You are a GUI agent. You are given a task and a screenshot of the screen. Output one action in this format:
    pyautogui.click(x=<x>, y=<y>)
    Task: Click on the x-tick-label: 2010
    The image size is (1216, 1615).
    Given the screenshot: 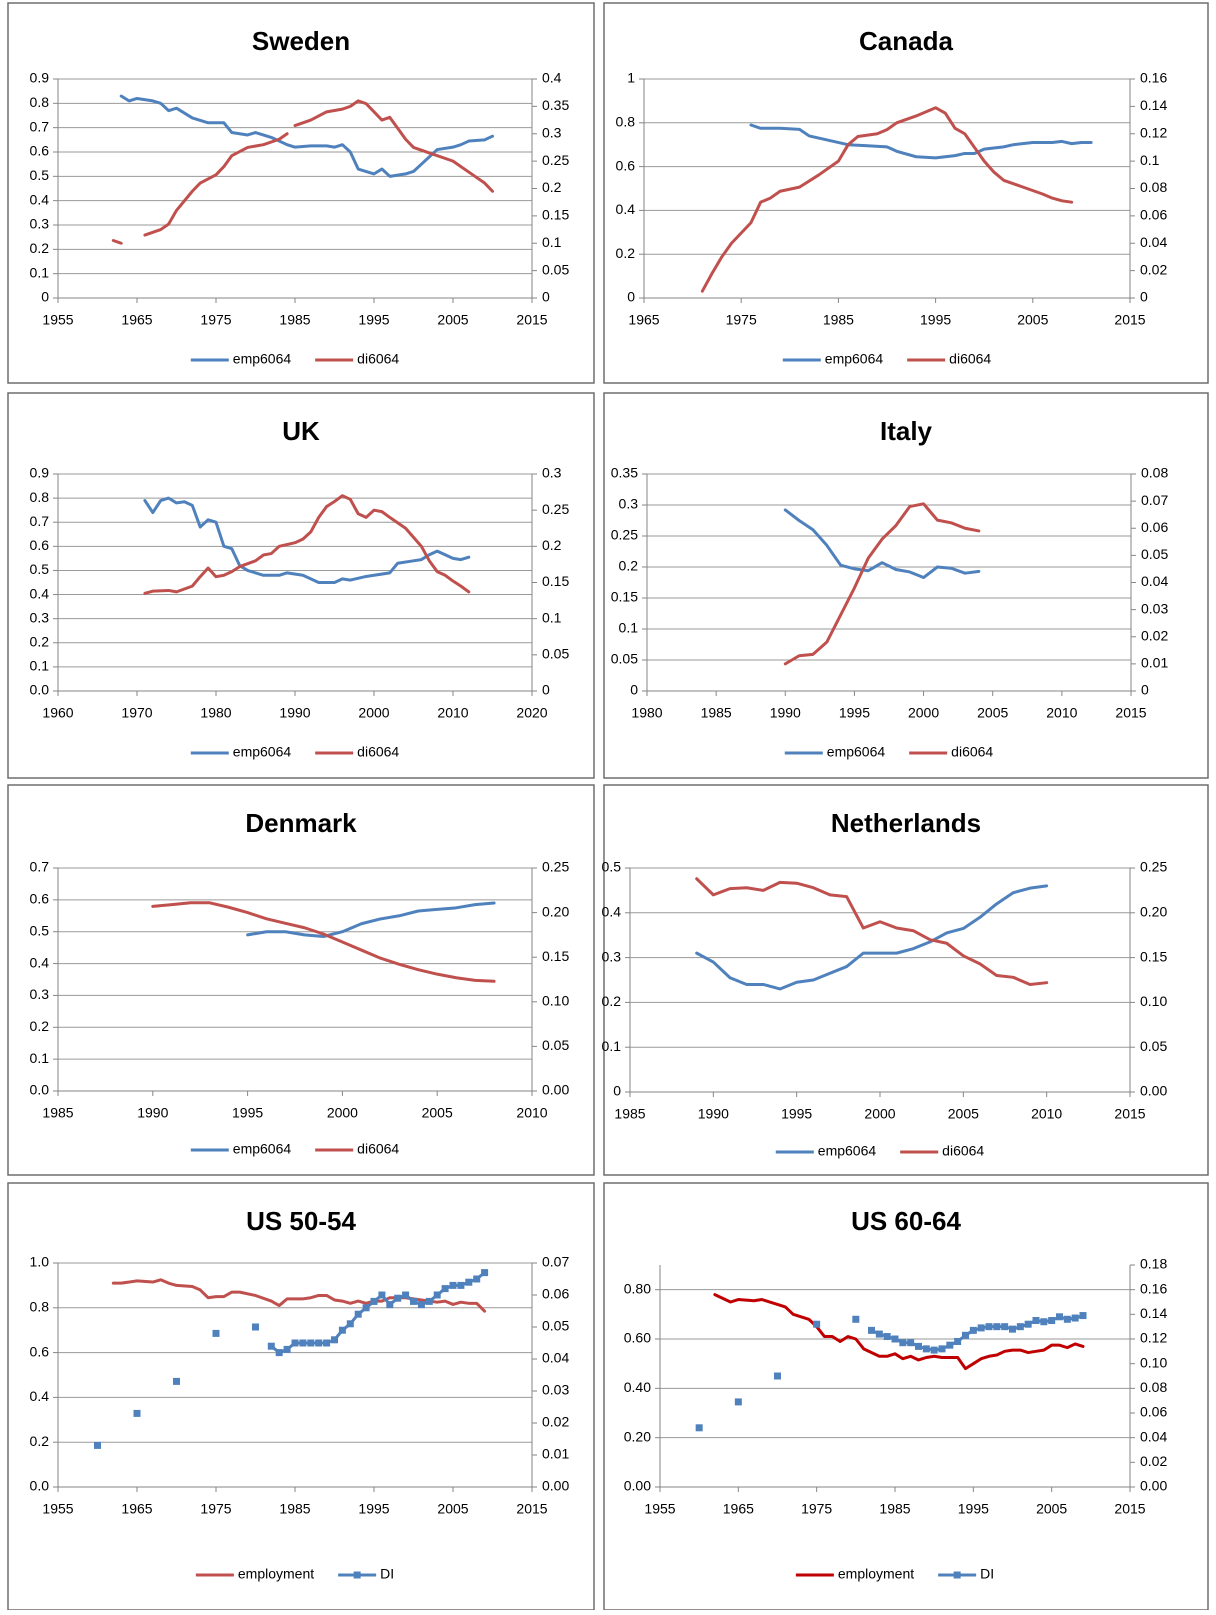 What is the action you would take?
    pyautogui.click(x=1061, y=713)
    